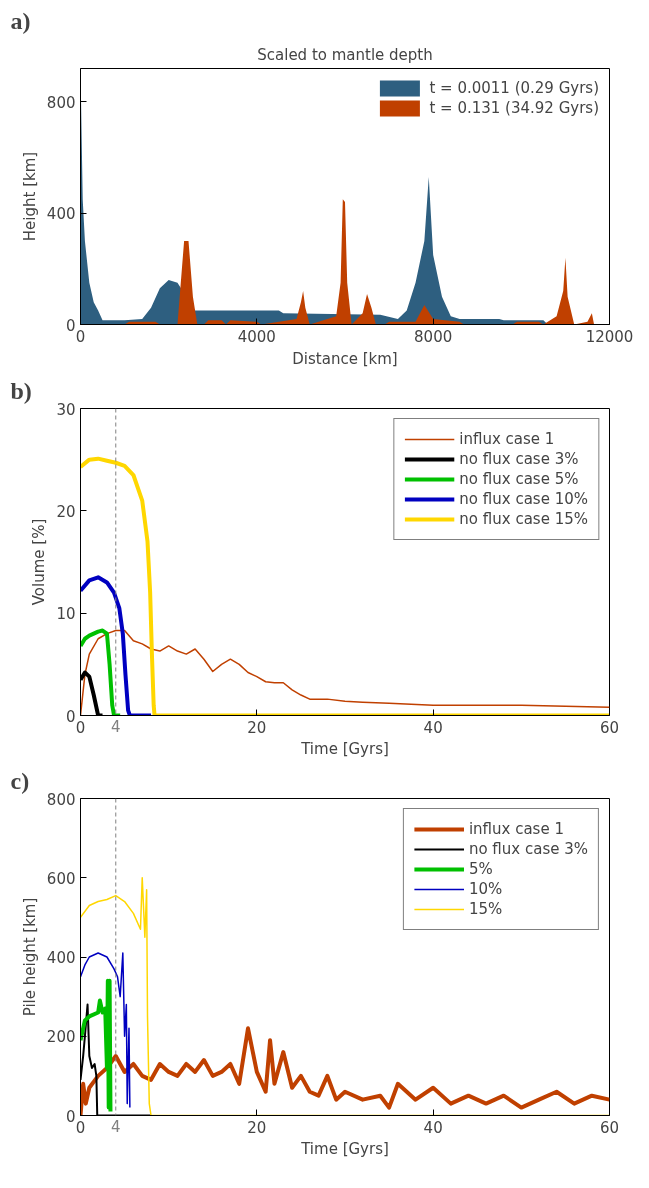 The image size is (649, 1188). What do you see at coordinates (514, 108) in the screenshot?
I see `legend-label: t = 0.131 (34.92 Gyrs)` at bounding box center [514, 108].